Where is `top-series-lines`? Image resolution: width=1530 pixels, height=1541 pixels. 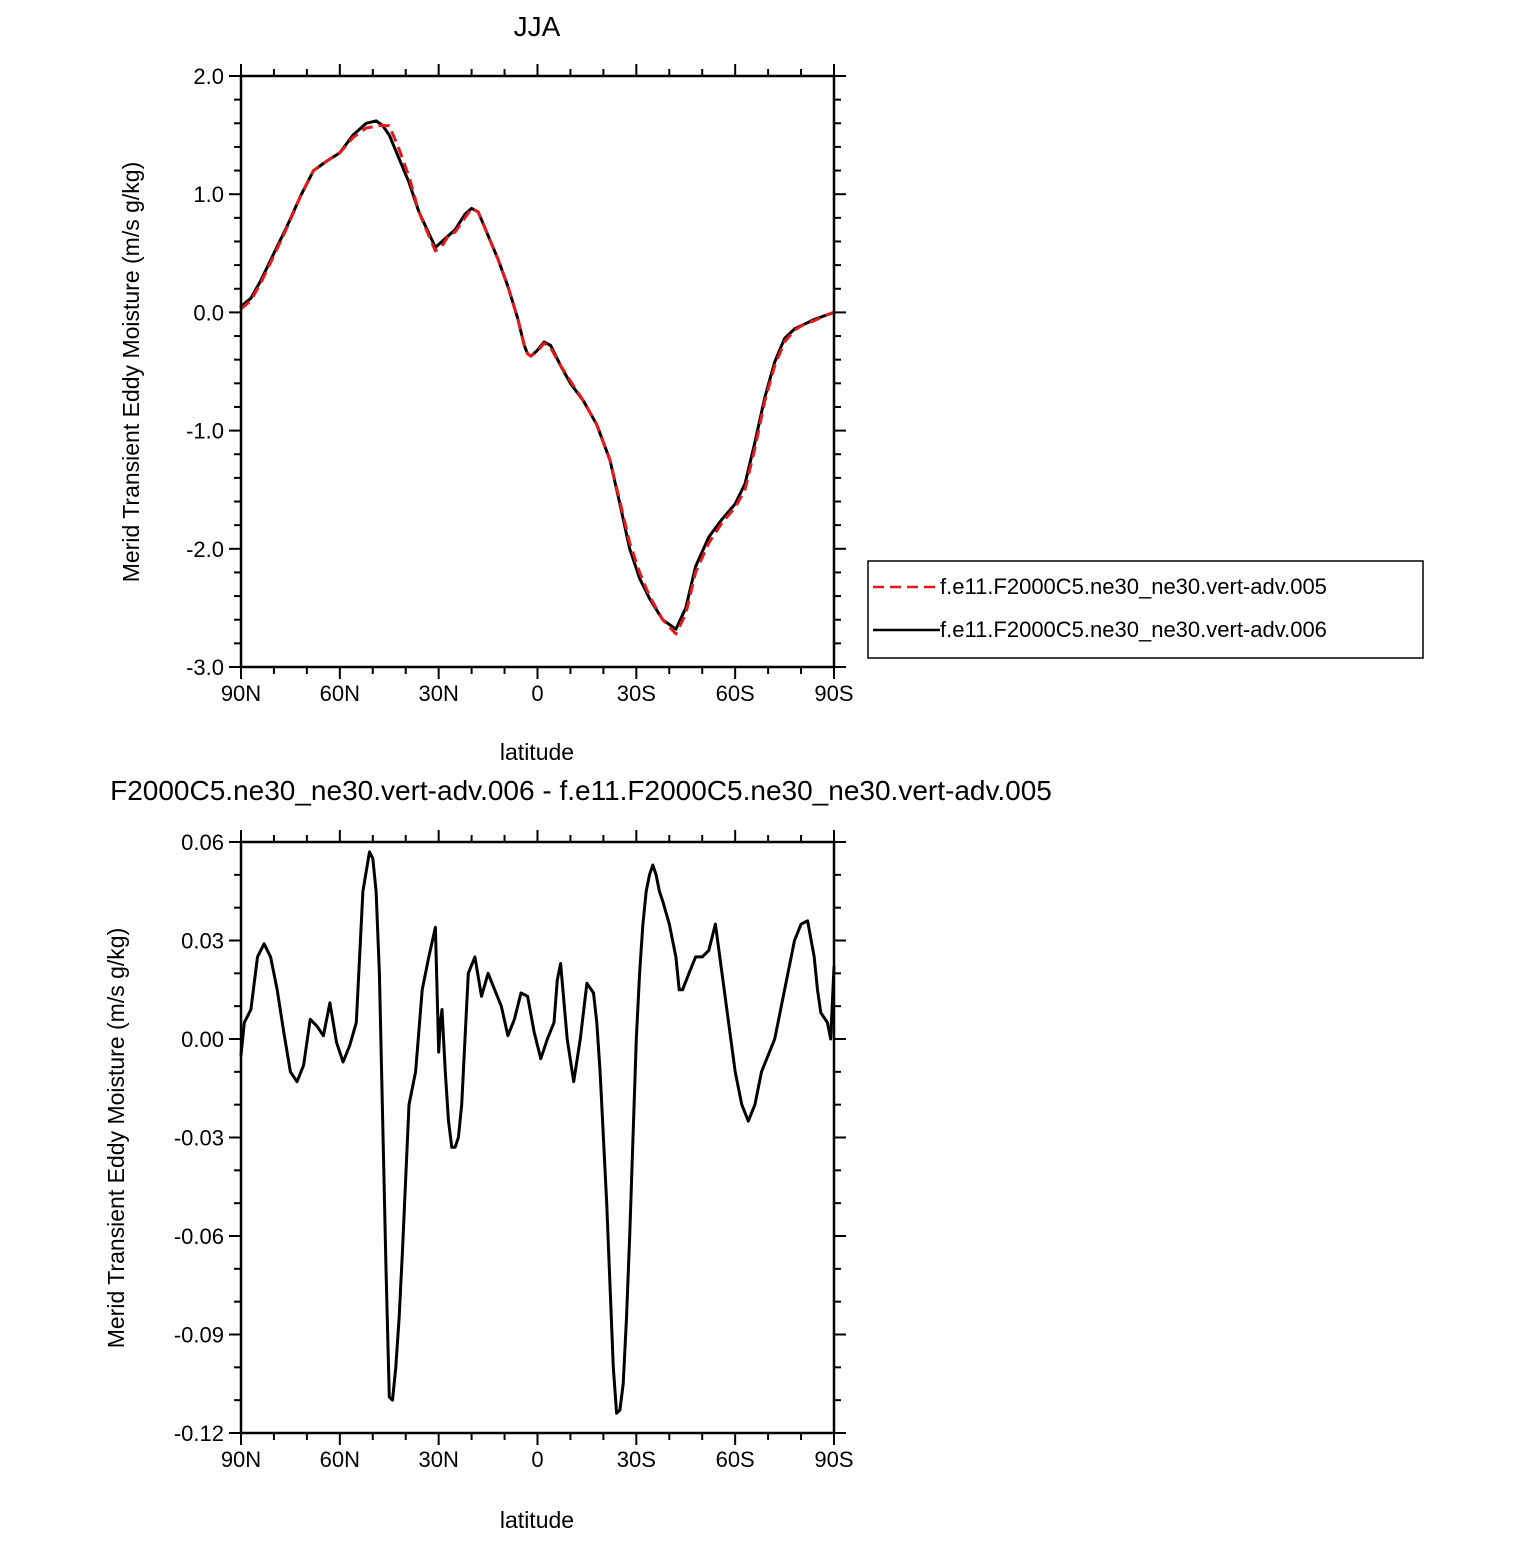 top-series-lines is located at coordinates (537, 377).